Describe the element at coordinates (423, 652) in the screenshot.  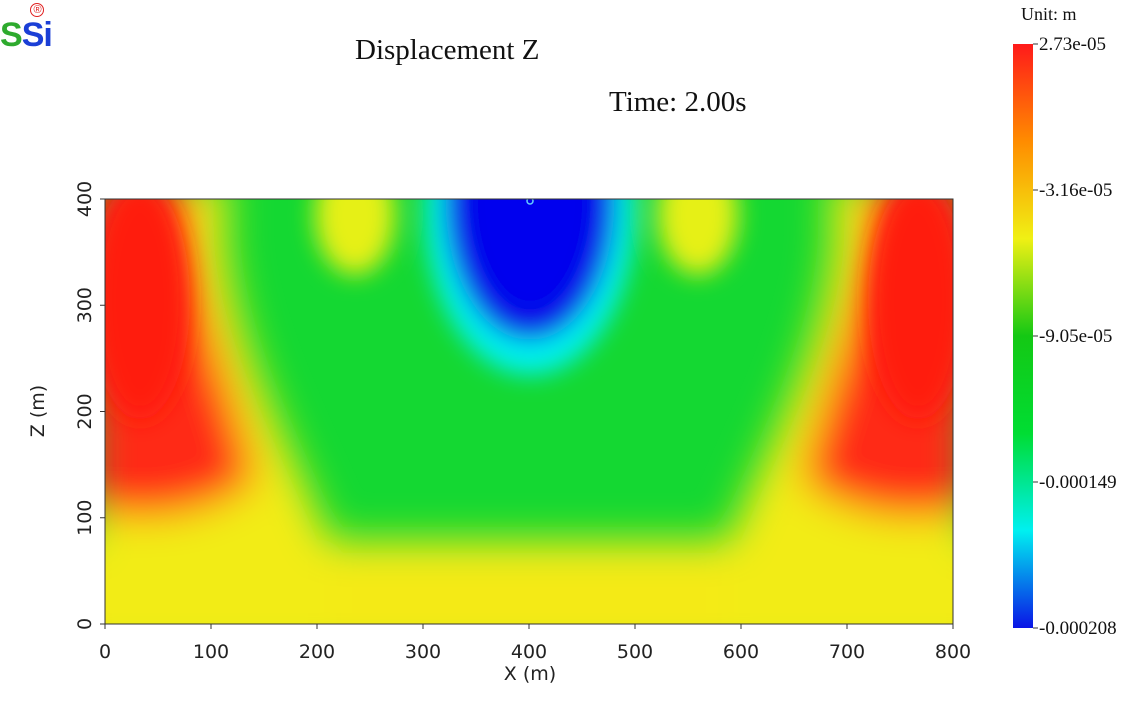
I see `x-tick-label: 300` at that location.